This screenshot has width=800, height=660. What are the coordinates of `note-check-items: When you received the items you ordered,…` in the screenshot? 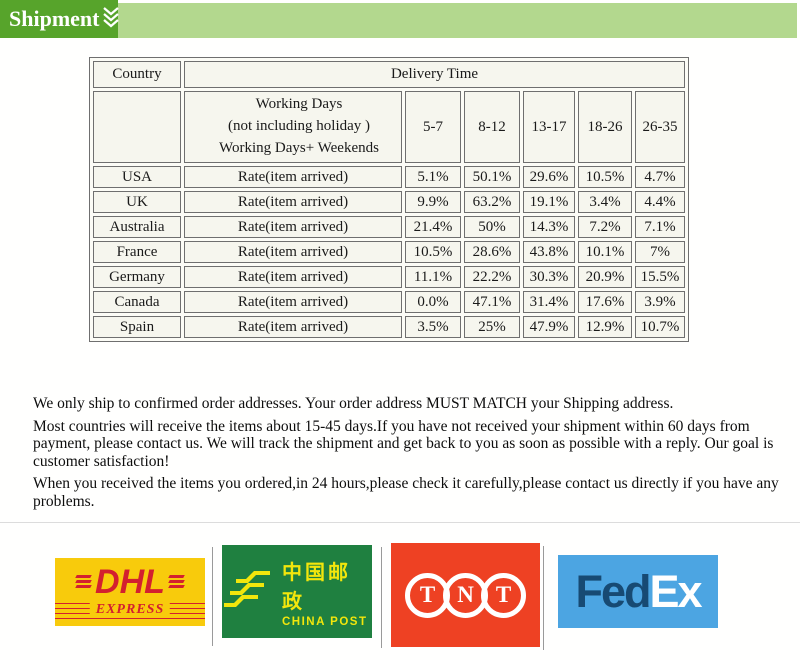 It's located at (406, 492).